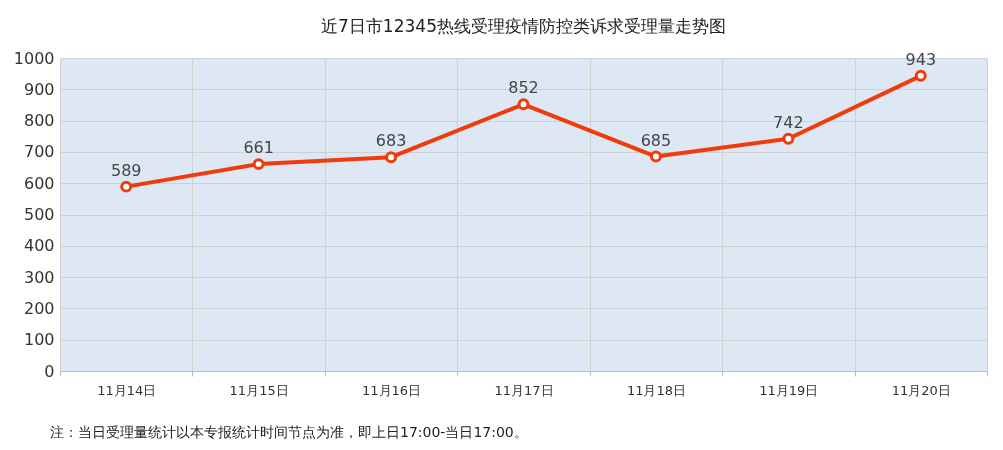 This screenshot has height=450, width=1003. Describe the element at coordinates (39, 308) in the screenshot. I see `y-tick-label: 200` at that location.